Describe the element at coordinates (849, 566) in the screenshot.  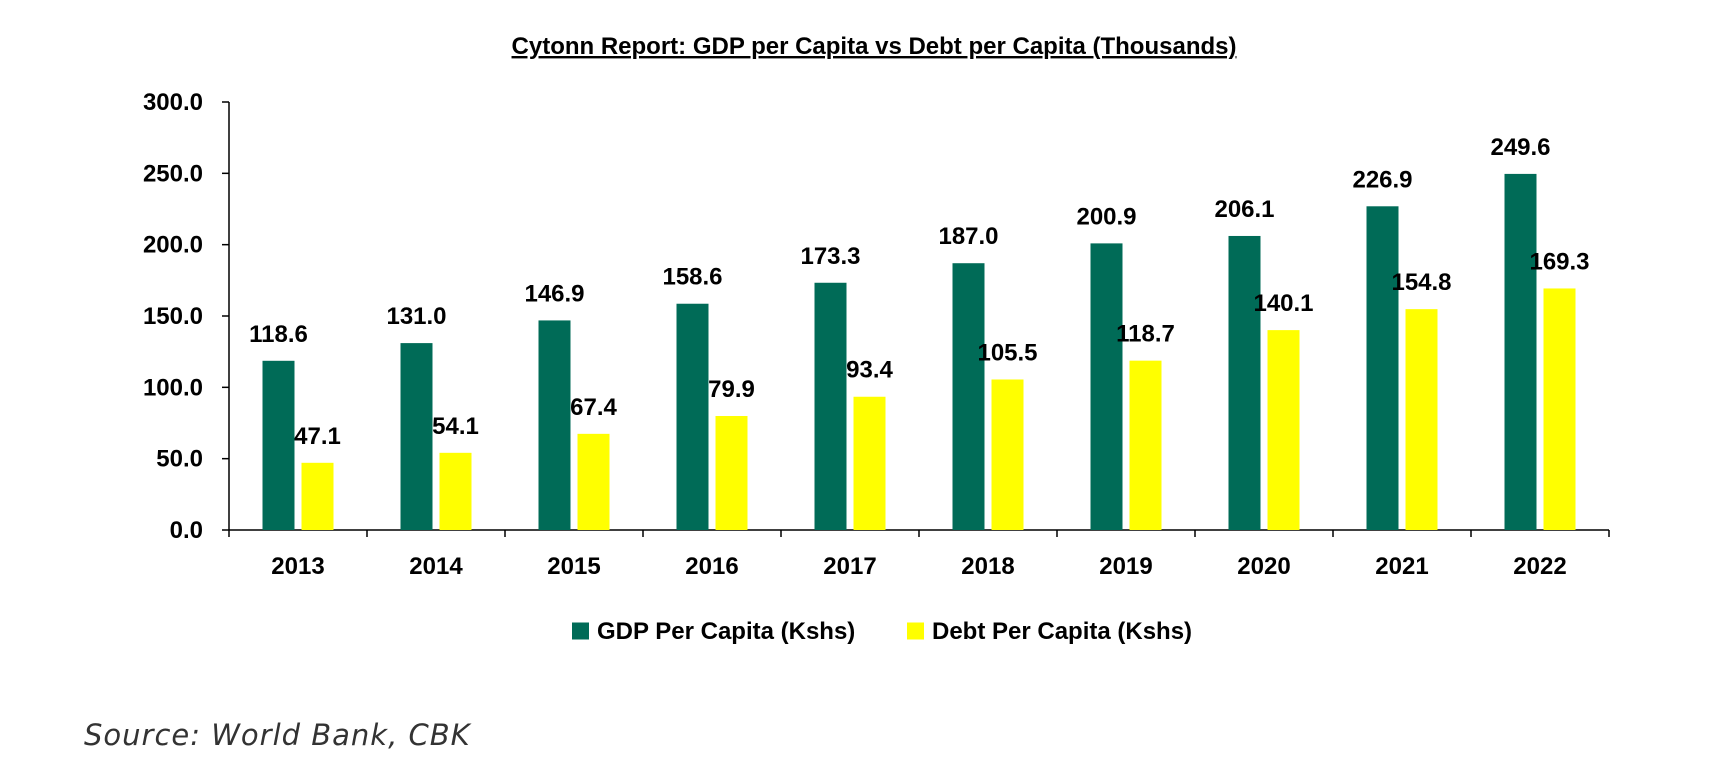
I see `x-tick-label: 2017` at that location.